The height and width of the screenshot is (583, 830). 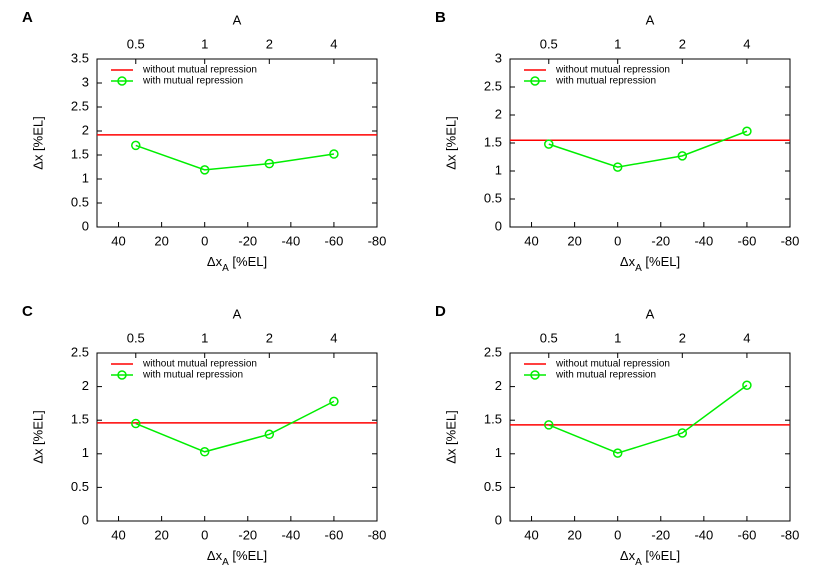 I want to click on x2-tick-label: 4, so click(x=746, y=43).